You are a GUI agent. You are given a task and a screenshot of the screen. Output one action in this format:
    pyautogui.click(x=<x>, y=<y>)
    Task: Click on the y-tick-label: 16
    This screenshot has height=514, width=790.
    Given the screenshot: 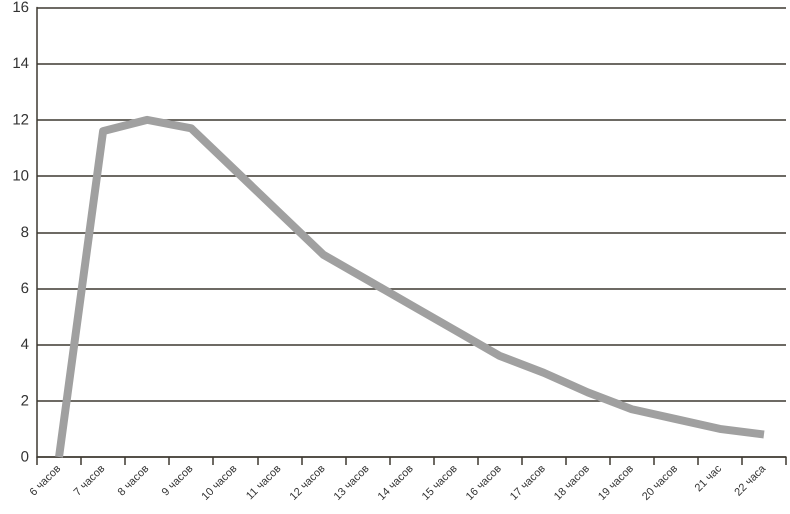 What is the action you would take?
    pyautogui.click(x=20, y=8)
    